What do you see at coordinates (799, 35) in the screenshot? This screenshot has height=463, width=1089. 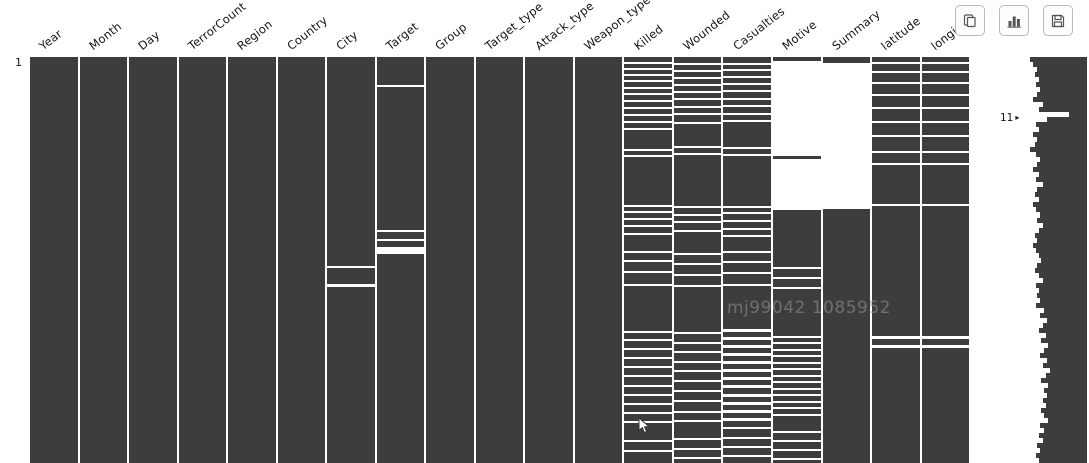 I see `column-label: Motive` at bounding box center [799, 35].